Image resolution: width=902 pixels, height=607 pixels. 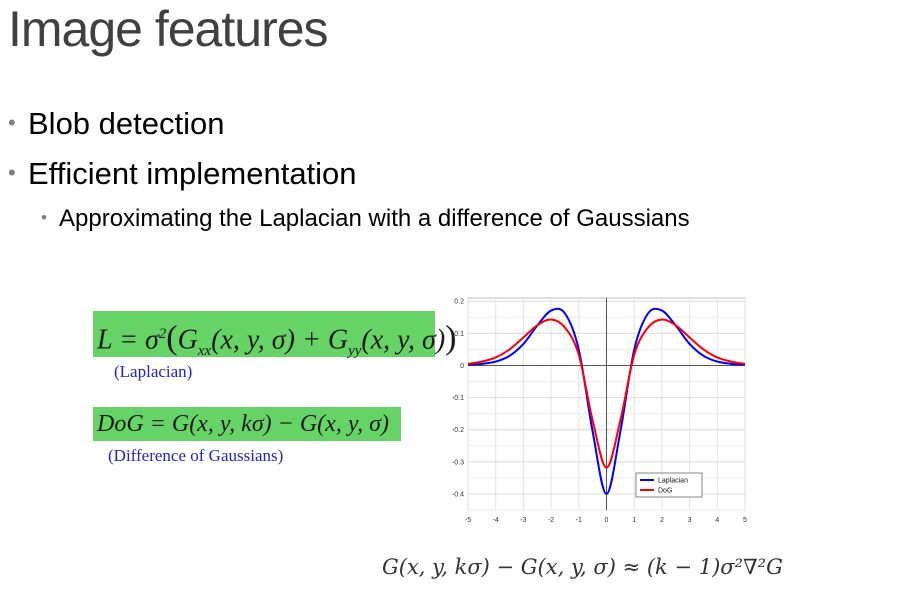 I want to click on x-tick-label: -3, so click(x=523, y=520).